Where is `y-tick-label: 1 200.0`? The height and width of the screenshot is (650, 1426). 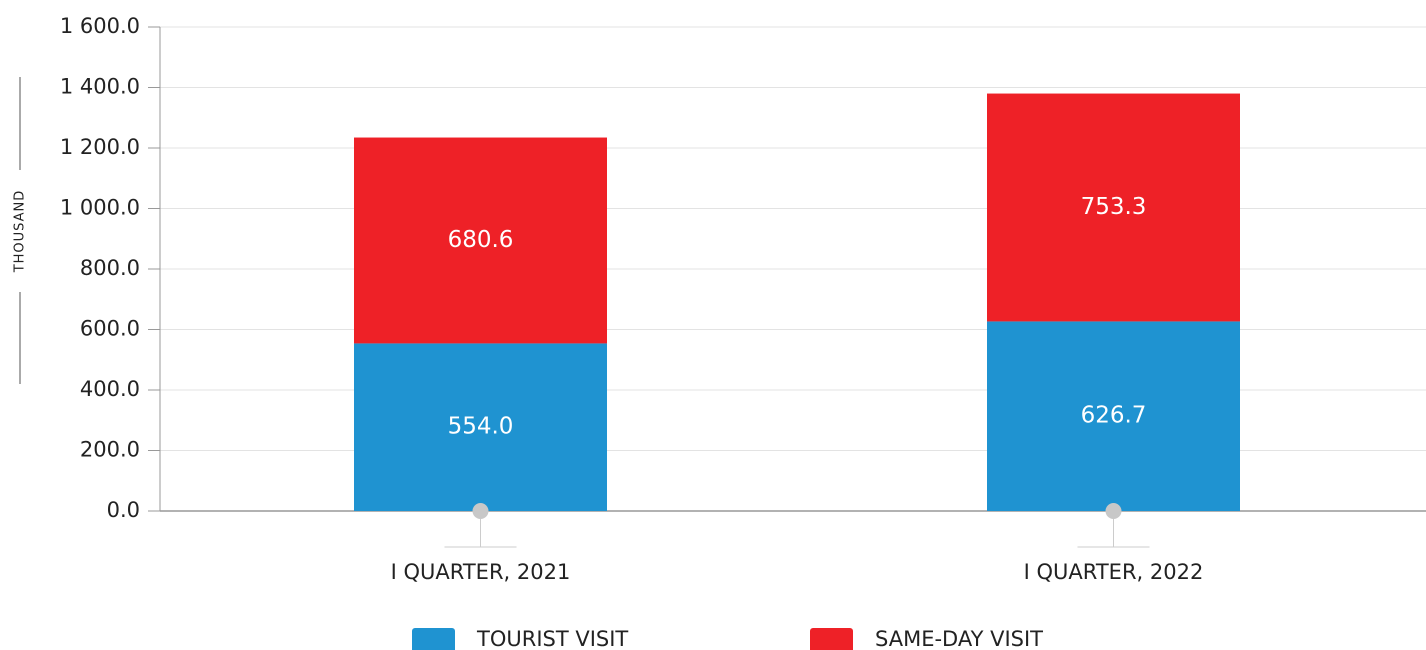 y-tick-label: 1 200.0 is located at coordinates (100, 147).